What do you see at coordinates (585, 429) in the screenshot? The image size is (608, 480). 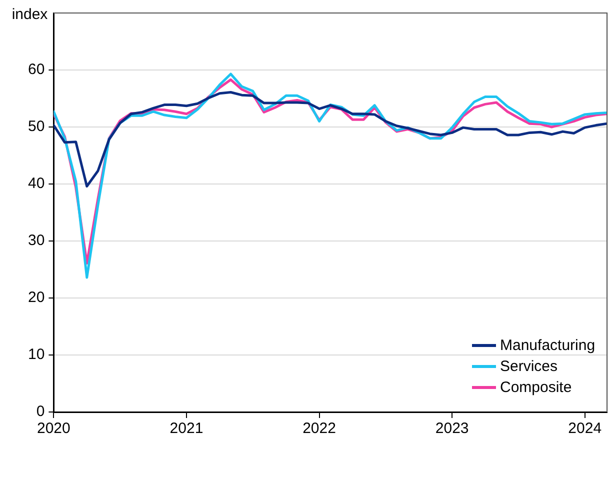 I see `x-tick-label: 2024` at bounding box center [585, 429].